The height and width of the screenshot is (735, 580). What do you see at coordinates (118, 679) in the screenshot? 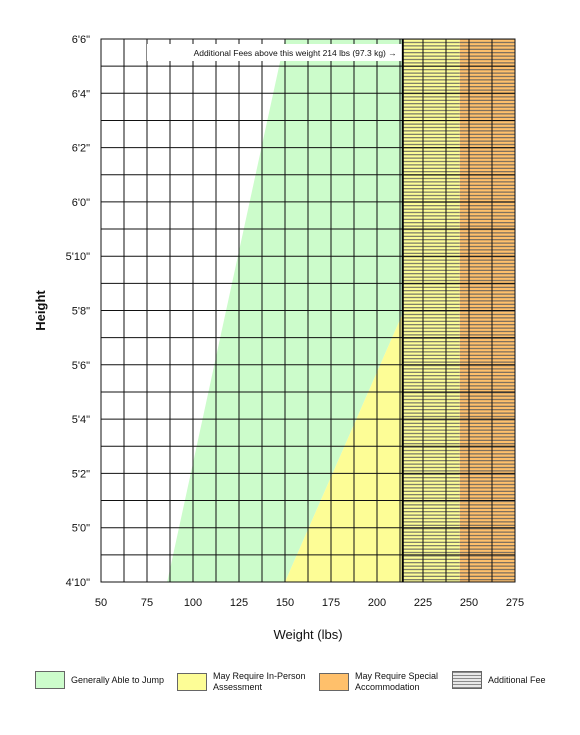
I see `legend-label-able-to-jump: Generally Able to Jump` at bounding box center [118, 679].